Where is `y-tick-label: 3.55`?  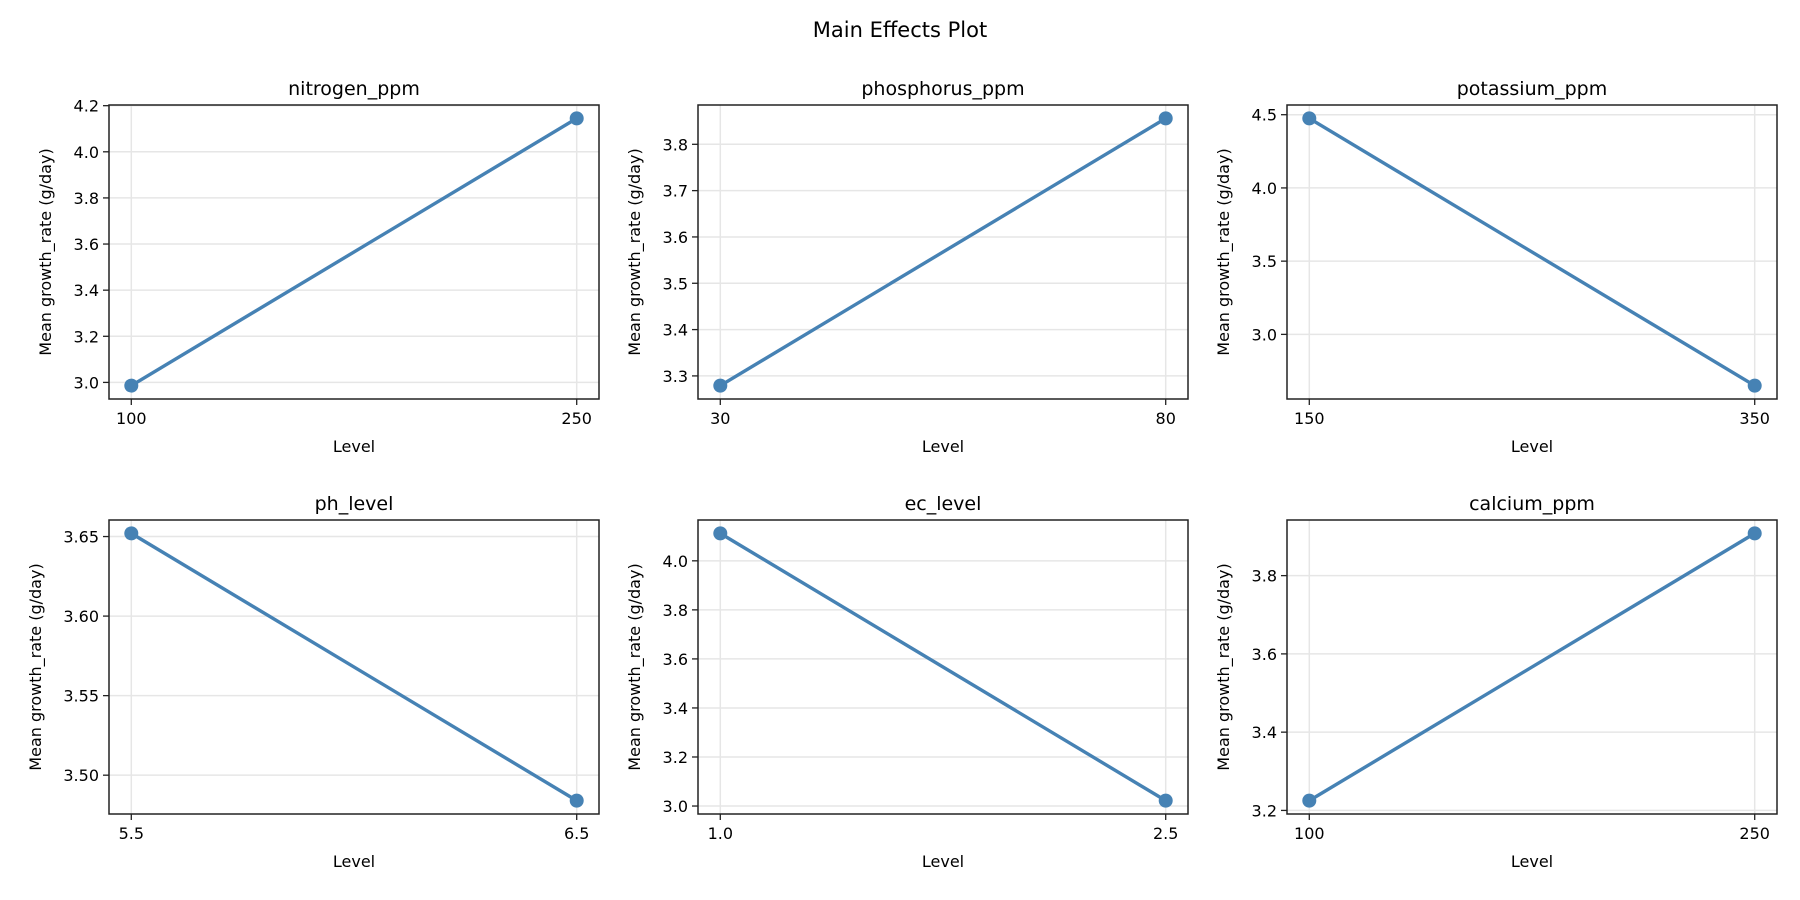
y-tick-label: 3.55 is located at coordinates (81, 696).